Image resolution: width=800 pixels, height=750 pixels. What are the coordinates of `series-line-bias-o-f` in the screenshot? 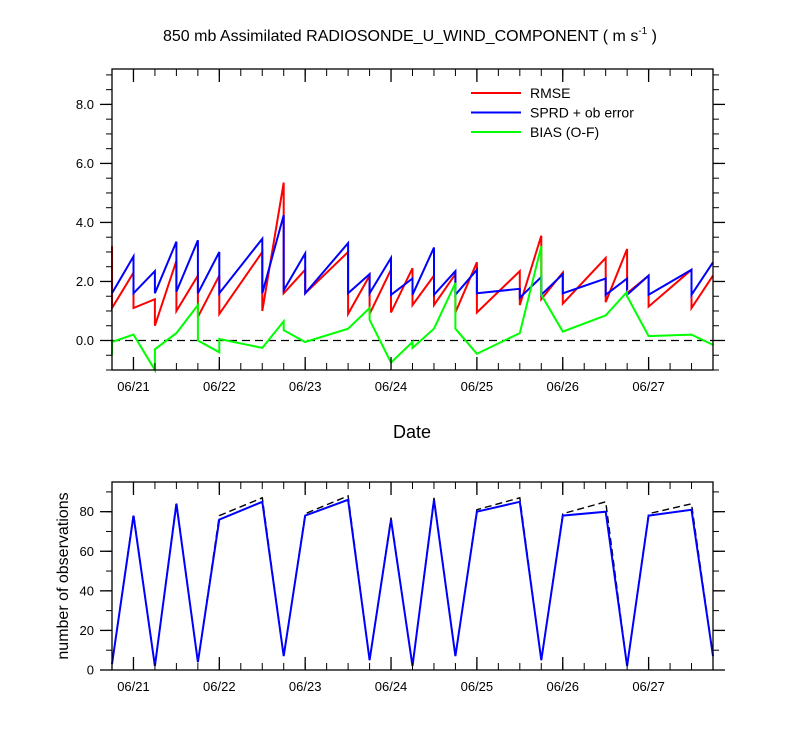 It's located at (412, 309).